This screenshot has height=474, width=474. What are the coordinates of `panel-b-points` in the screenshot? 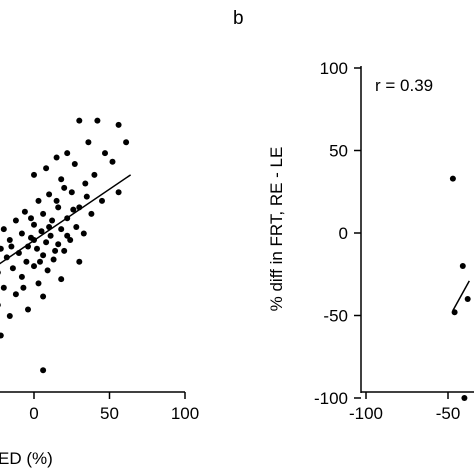 It's located at (460, 288).